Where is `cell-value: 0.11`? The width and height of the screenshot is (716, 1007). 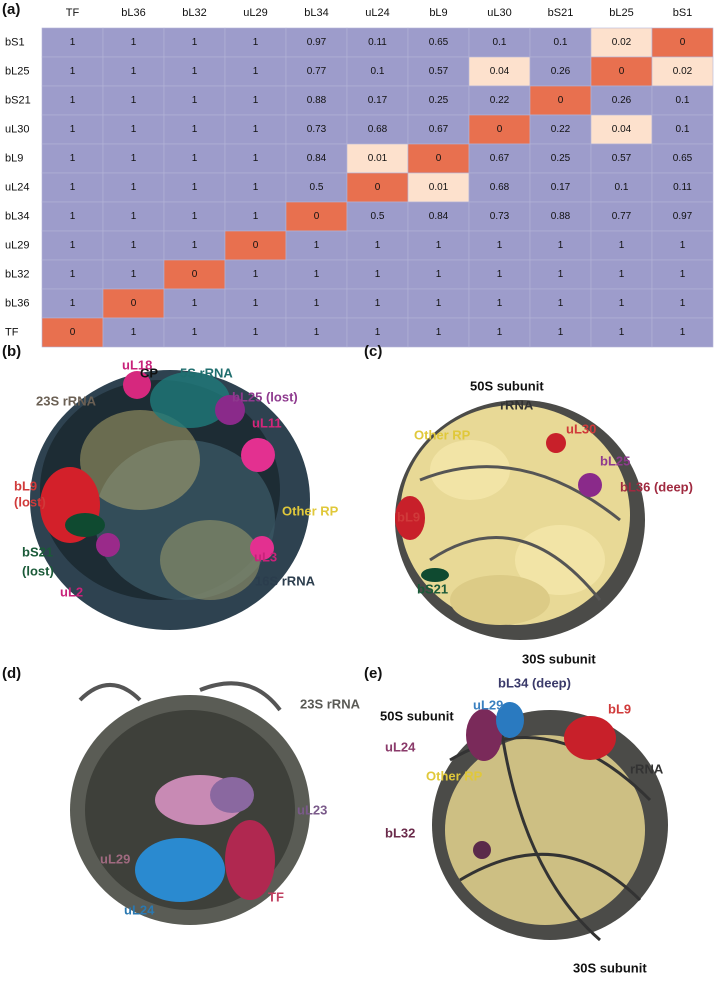 cell-value: 0.11 is located at coordinates (682, 187).